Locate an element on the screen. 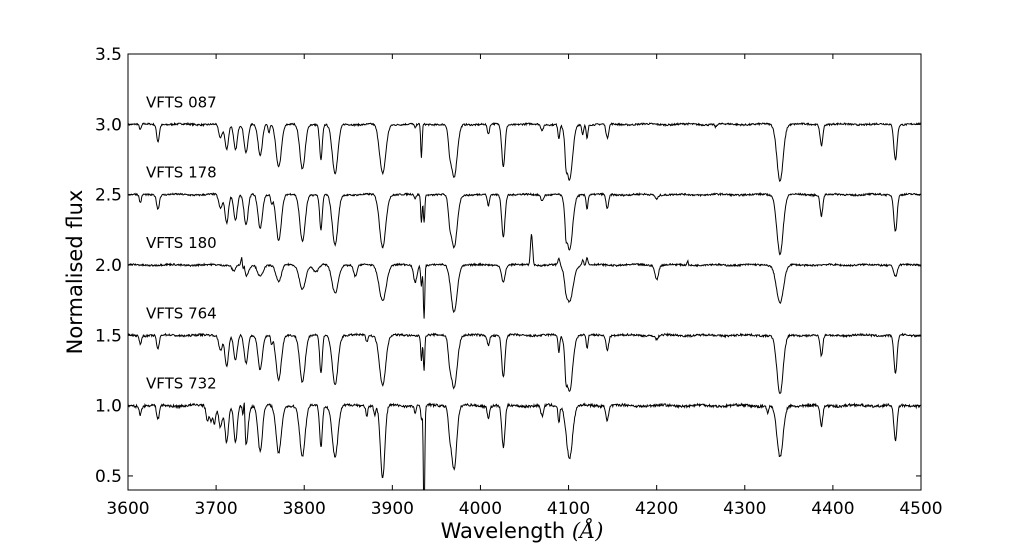  x-tick-label: 4400 is located at coordinates (832, 509).